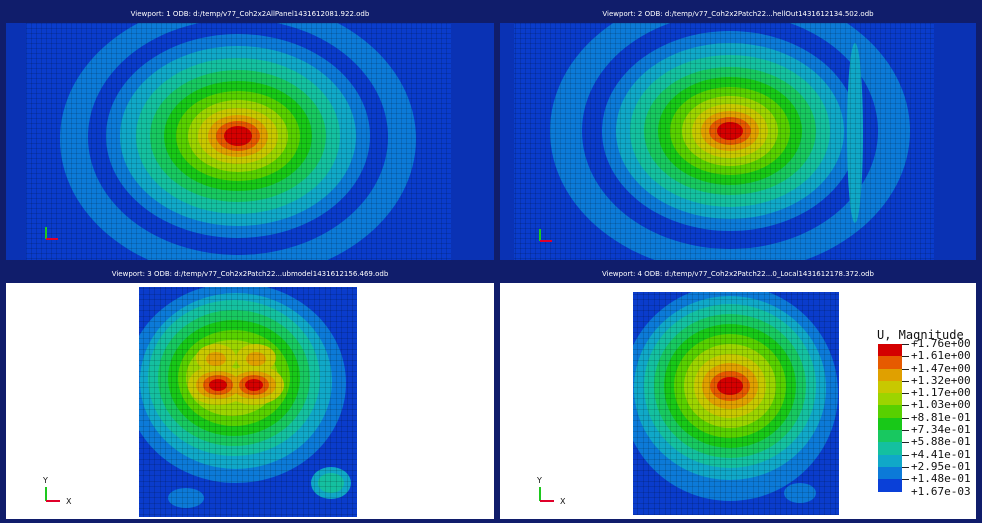  I want to click on legend-row: +1.48e-01, so click(927, 482).